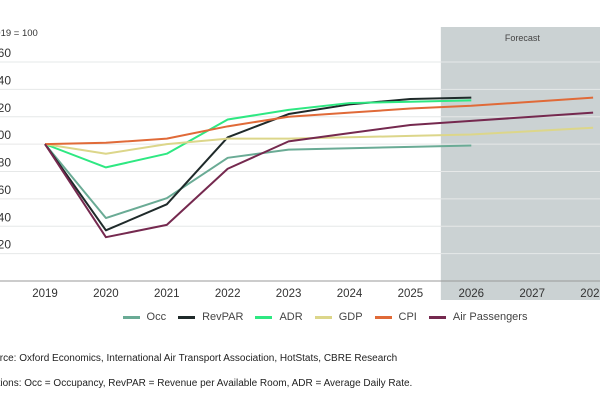  What do you see at coordinates (590, 294) in the screenshot?
I see `x-tick-label: 2028` at bounding box center [590, 294].